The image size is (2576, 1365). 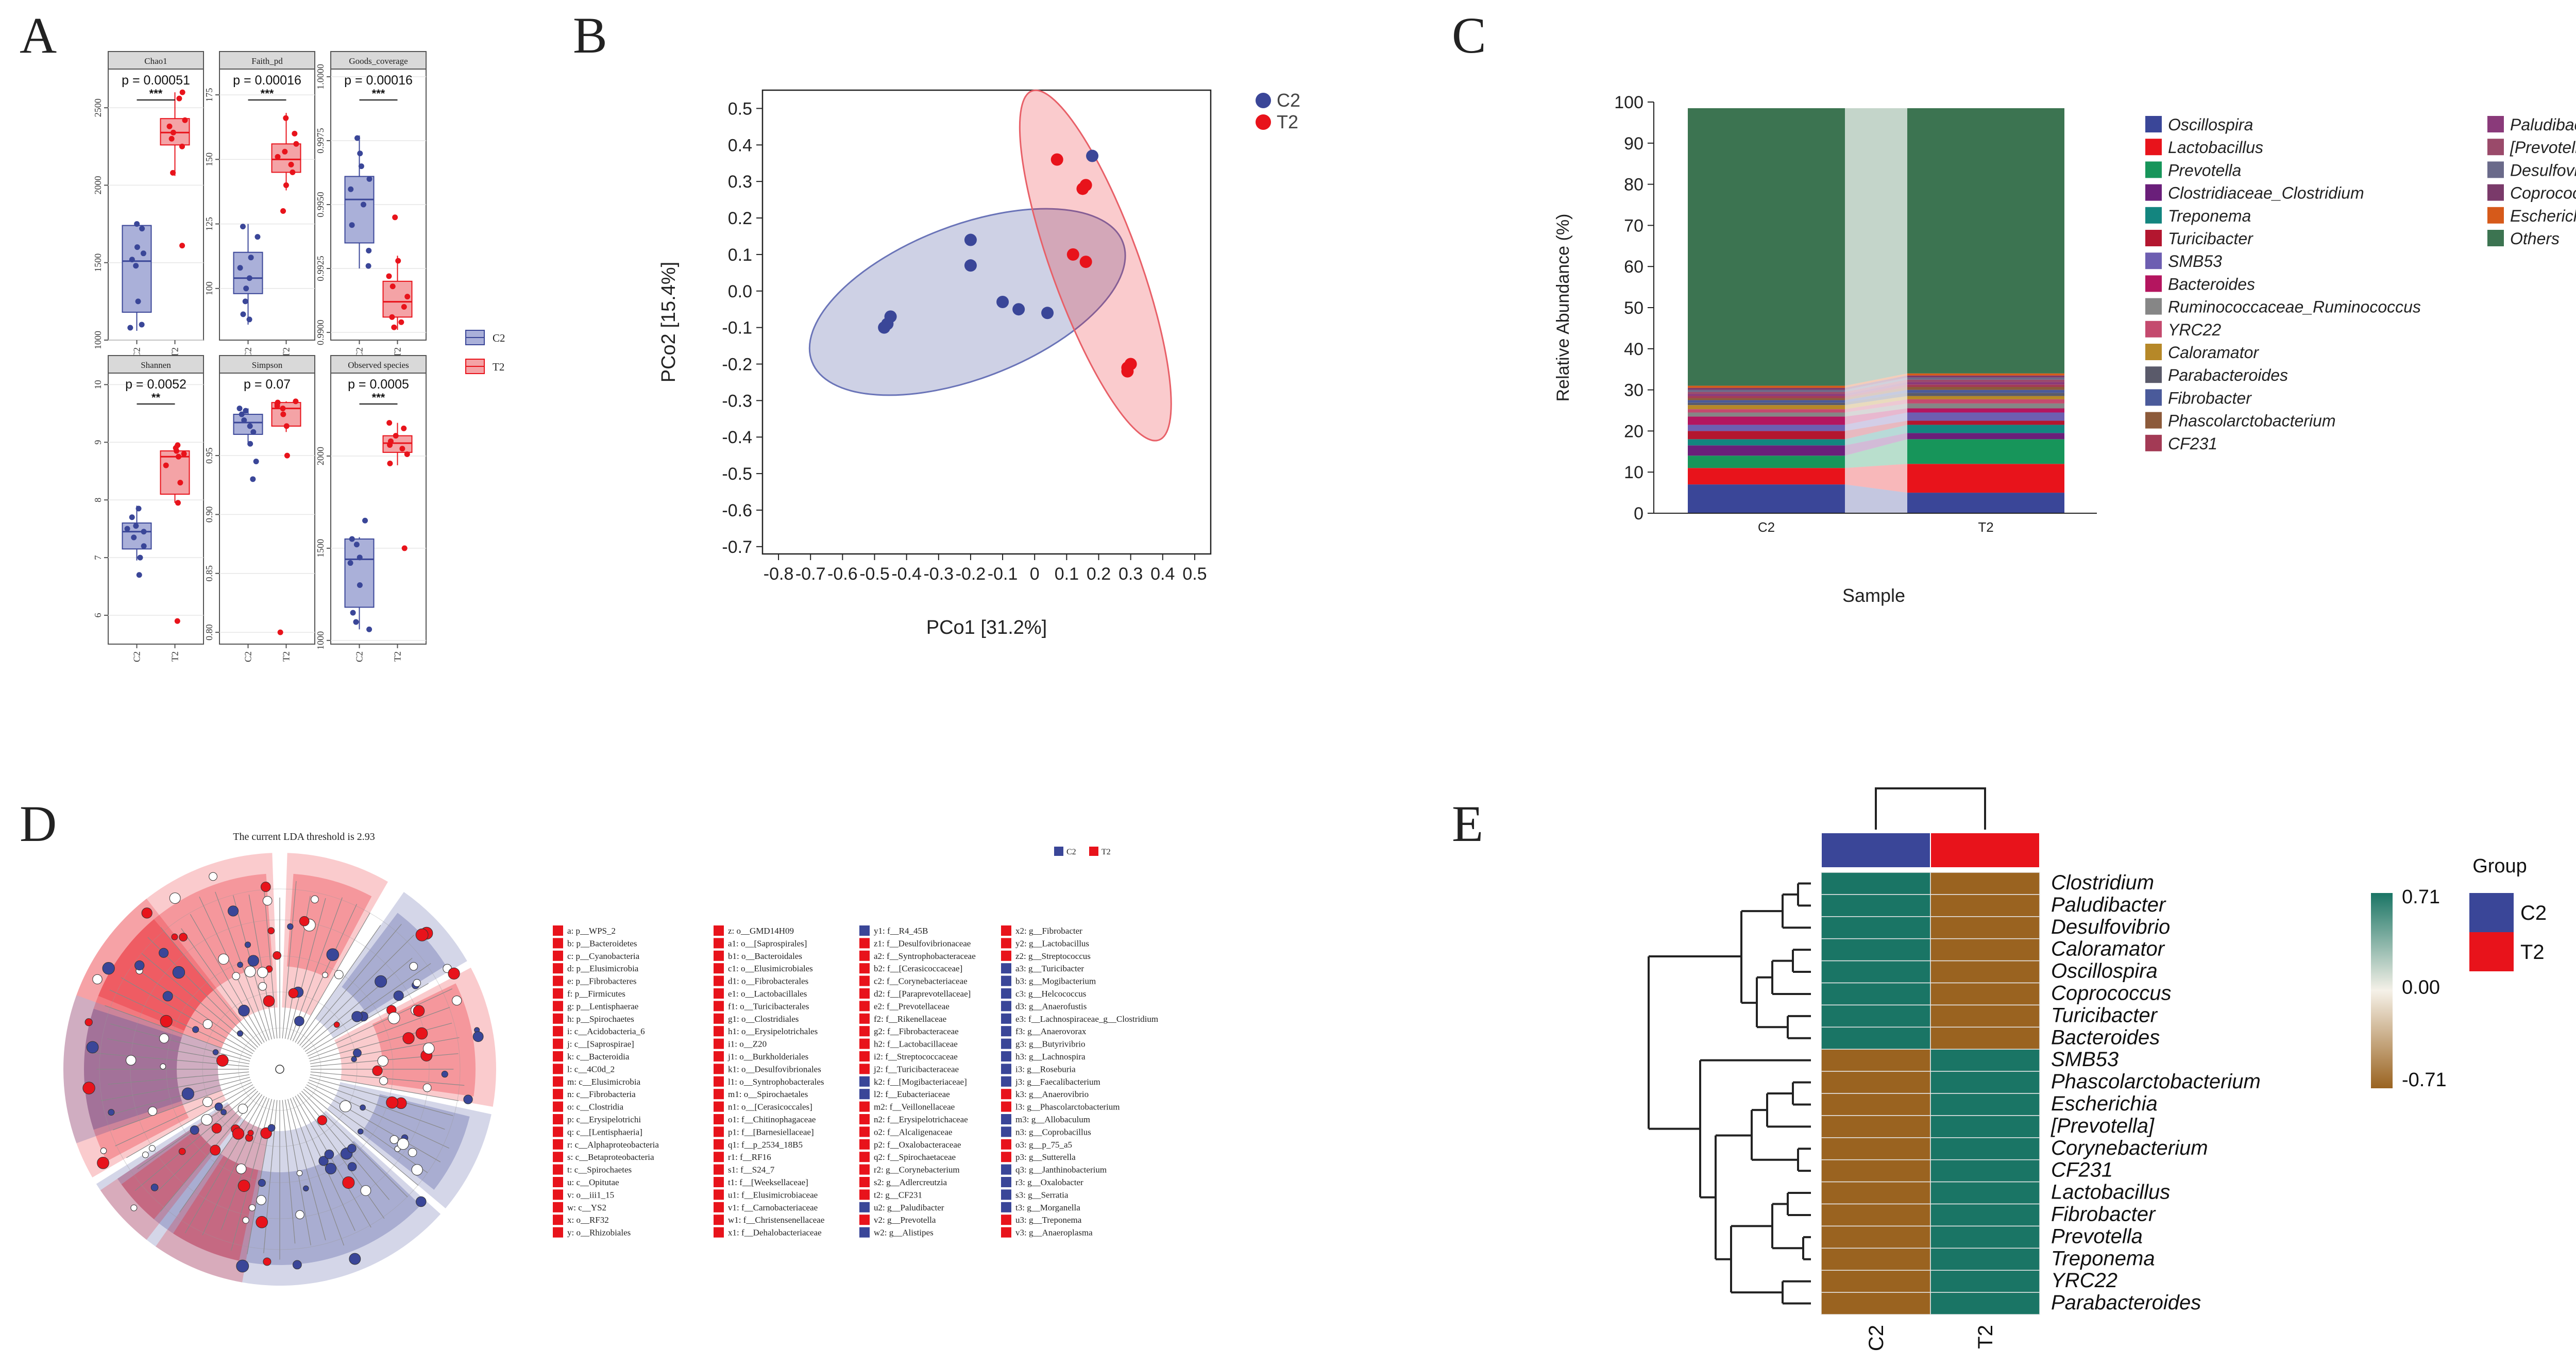 What do you see at coordinates (209, 632) in the screenshot?
I see `y-tick-label: 0.80` at bounding box center [209, 632].